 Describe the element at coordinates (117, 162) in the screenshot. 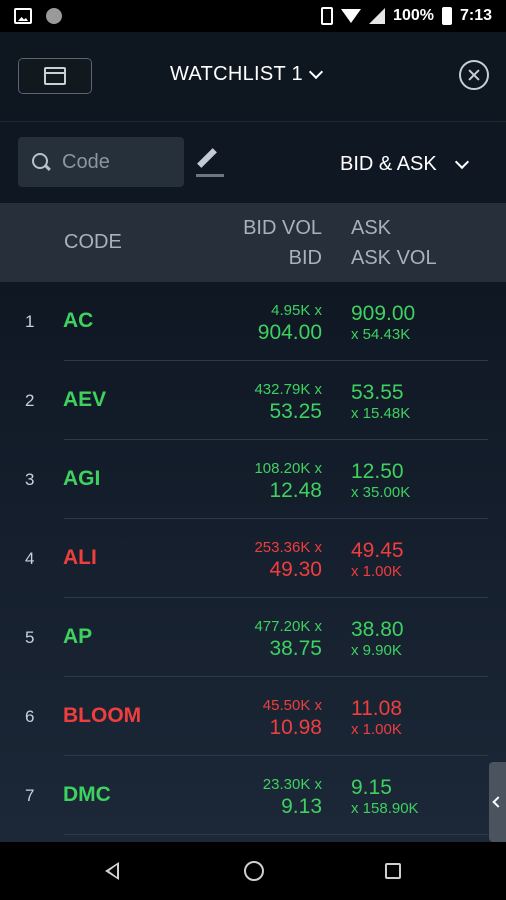

I see `search-input` at that location.